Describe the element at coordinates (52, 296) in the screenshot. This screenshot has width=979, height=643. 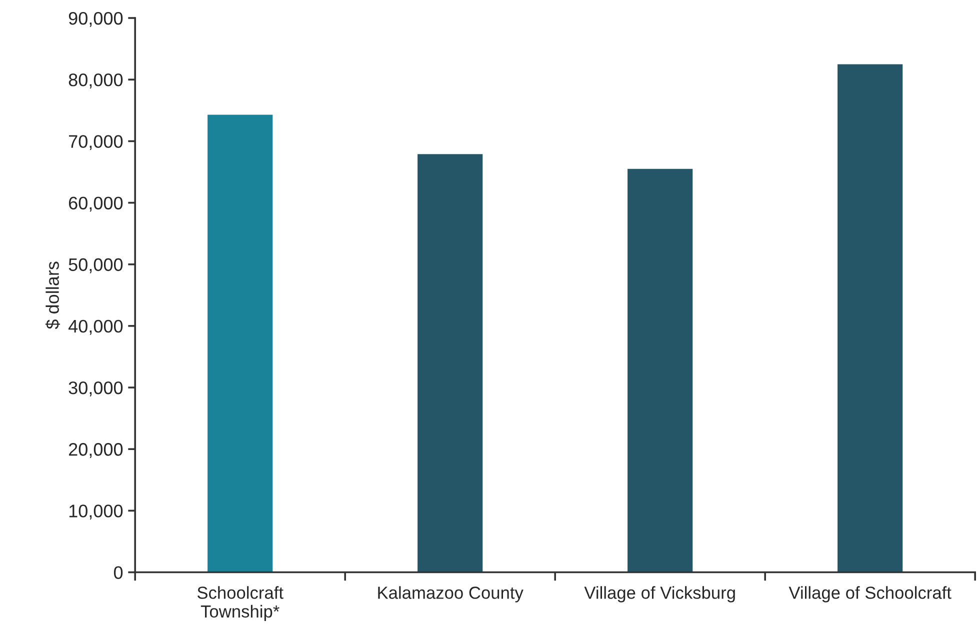
I see `y-axis-title: $ dollars` at that location.